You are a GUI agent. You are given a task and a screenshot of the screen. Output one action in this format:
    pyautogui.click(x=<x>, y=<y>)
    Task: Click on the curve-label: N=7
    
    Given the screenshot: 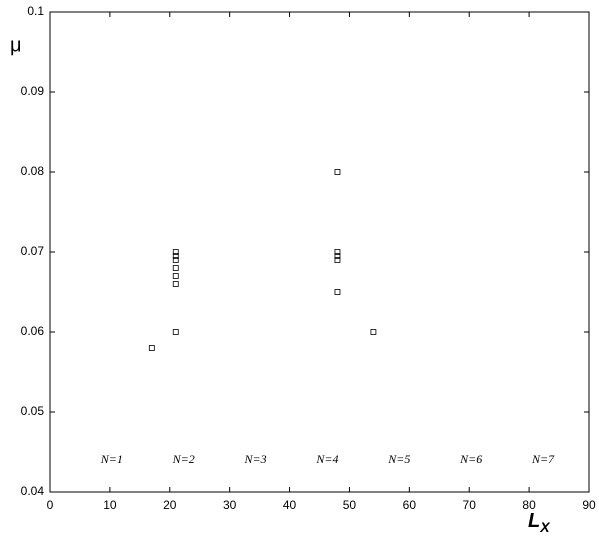 What is the action you would take?
    pyautogui.click(x=543, y=459)
    